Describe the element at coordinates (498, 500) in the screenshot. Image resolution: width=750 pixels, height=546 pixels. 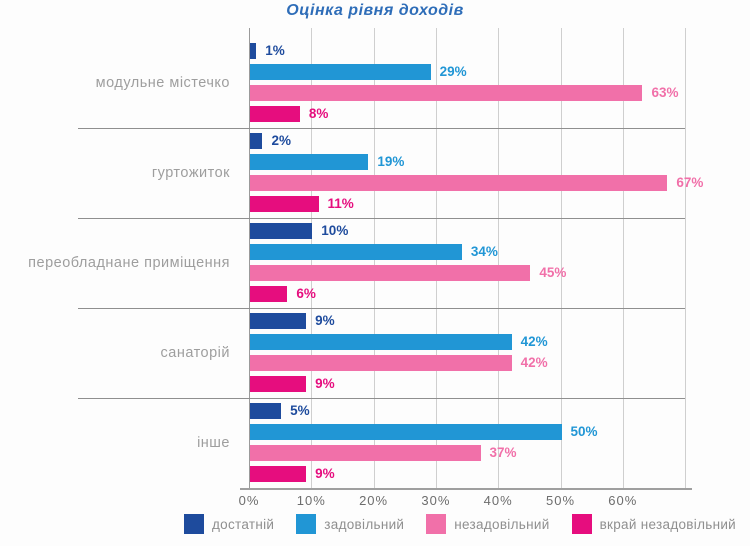
I see `x-tick-label: 40%` at that location.